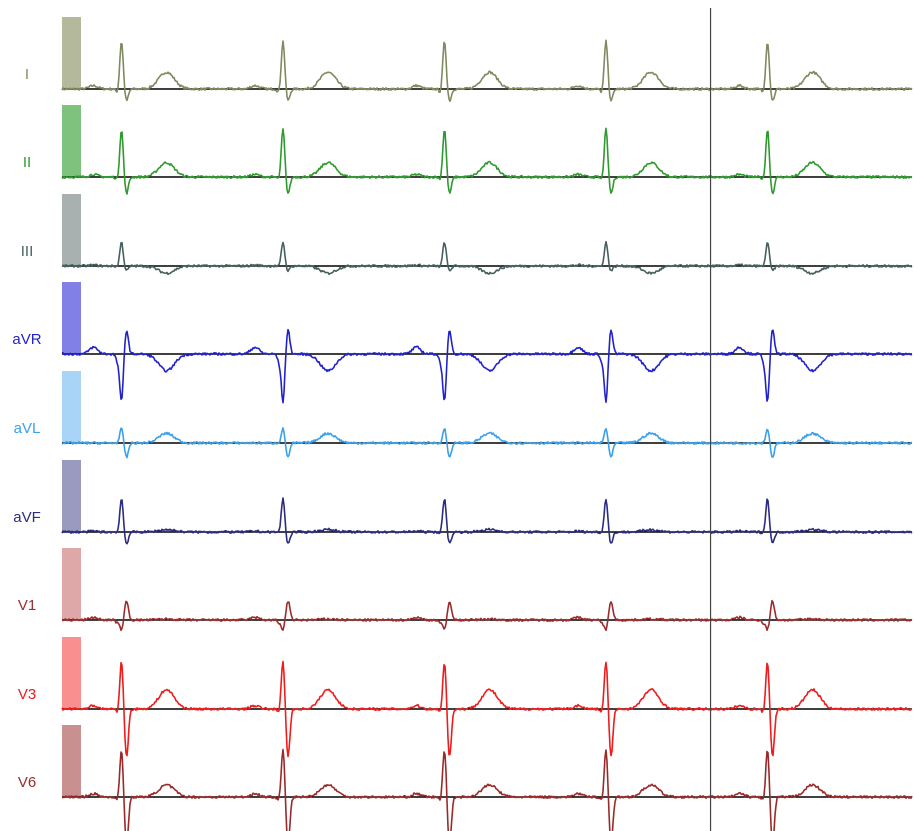 This screenshot has height=831, width=914. Describe the element at coordinates (71, 761) in the screenshot. I see `calibration-pulse-v6` at that location.